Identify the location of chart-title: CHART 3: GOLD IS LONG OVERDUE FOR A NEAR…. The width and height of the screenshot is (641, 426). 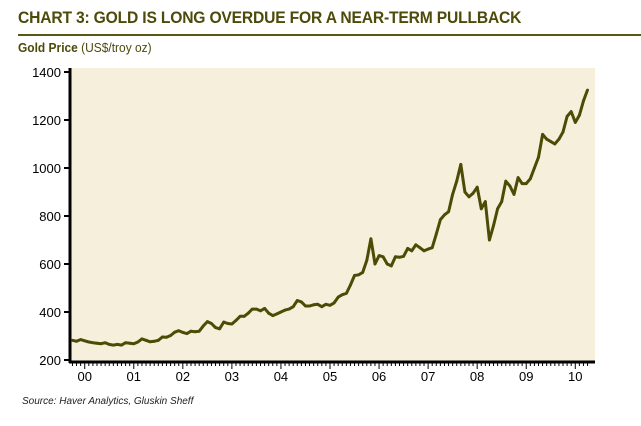
(270, 17).